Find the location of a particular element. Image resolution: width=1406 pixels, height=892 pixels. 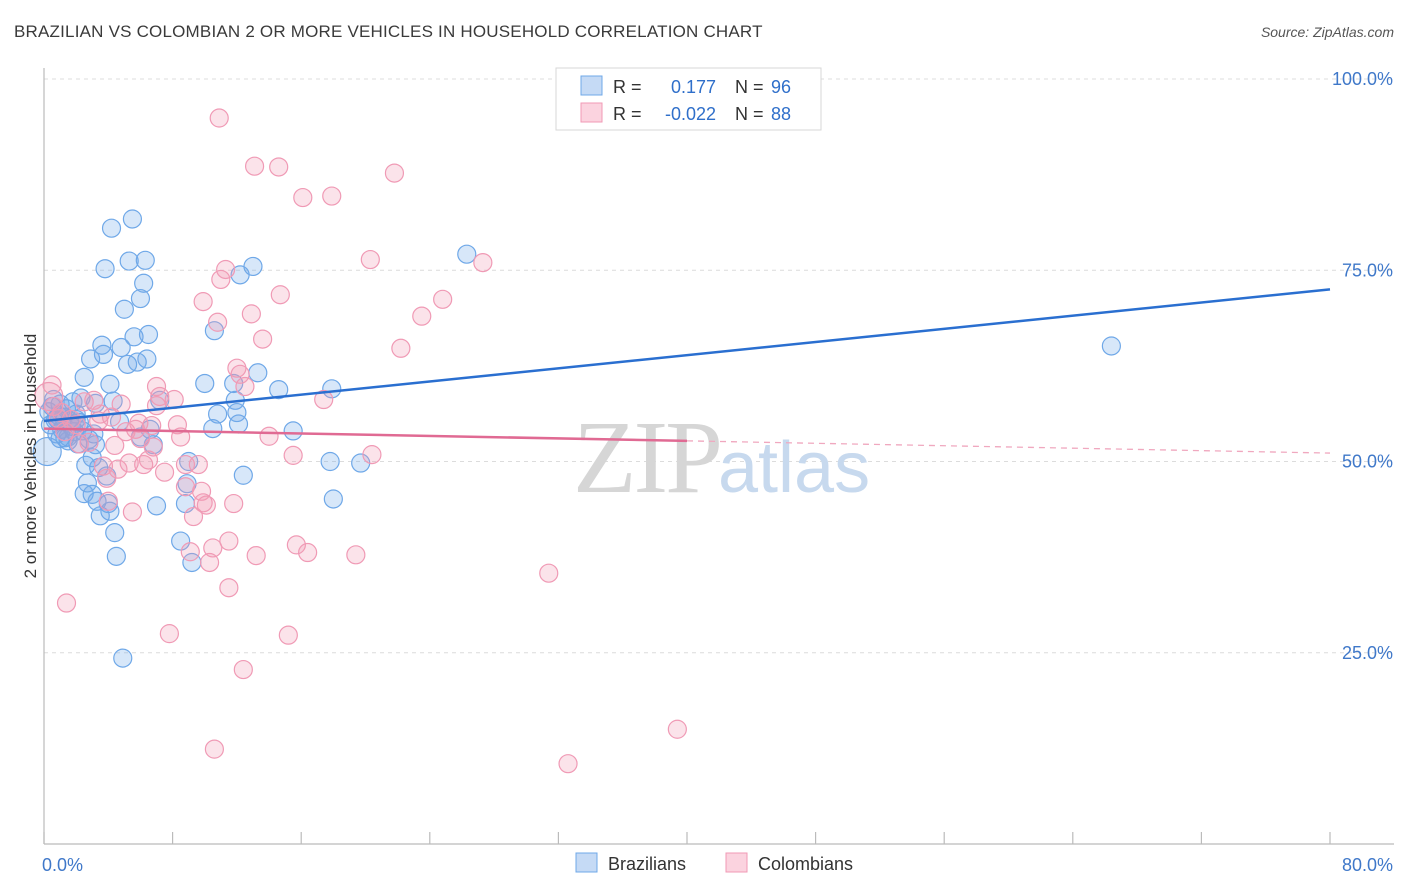

x-tick-label: 0.0% is located at coordinates (62, 865).